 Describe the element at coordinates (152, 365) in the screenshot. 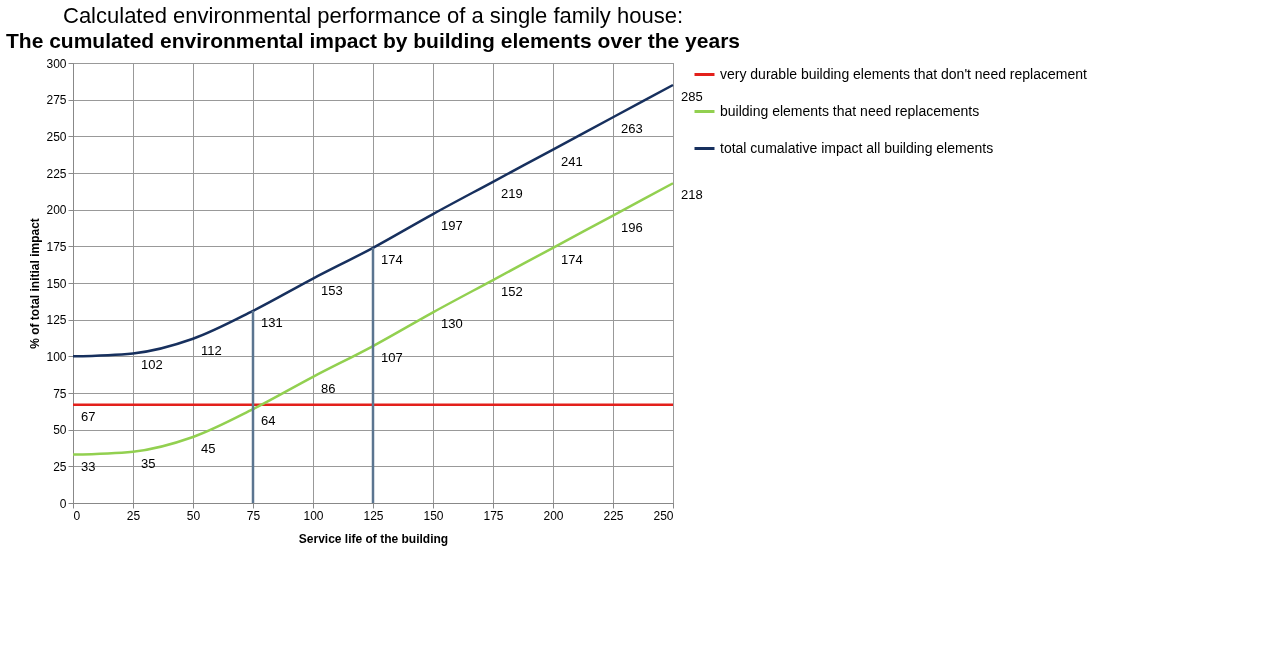

I see `data-label: 102` at that location.